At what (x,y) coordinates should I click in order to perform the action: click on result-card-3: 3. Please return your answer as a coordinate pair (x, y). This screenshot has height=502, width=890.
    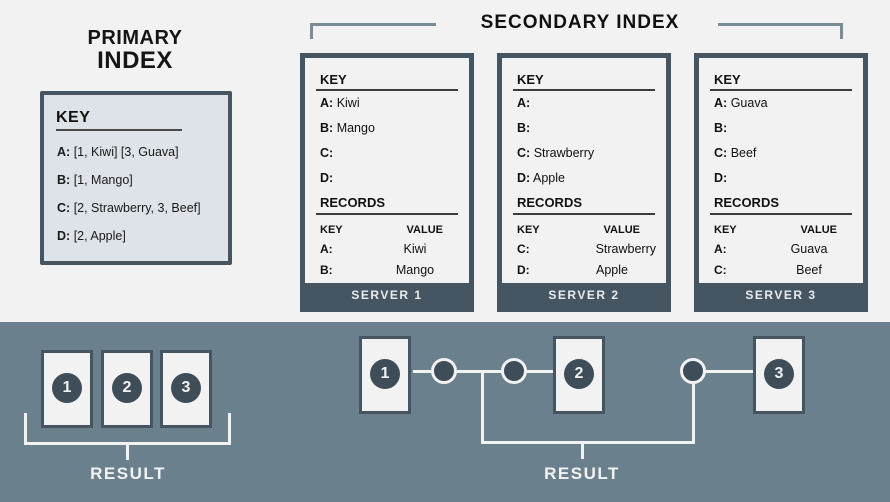
    Looking at the image, I should click on (186, 389).